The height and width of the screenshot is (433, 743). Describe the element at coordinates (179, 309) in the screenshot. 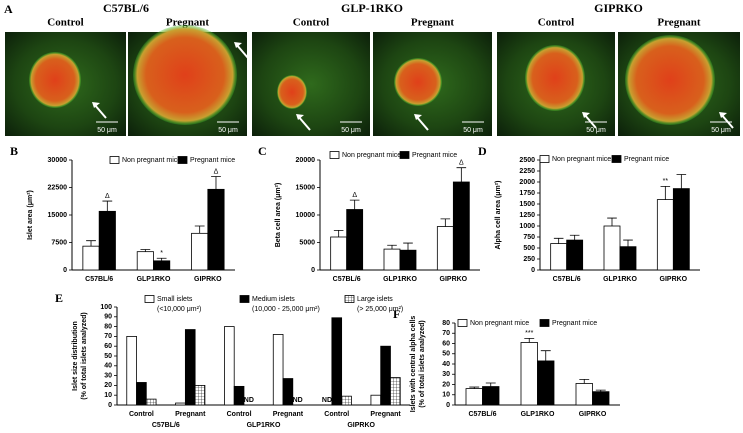

I see `legend-note: (<10,000 μm²)` at that location.